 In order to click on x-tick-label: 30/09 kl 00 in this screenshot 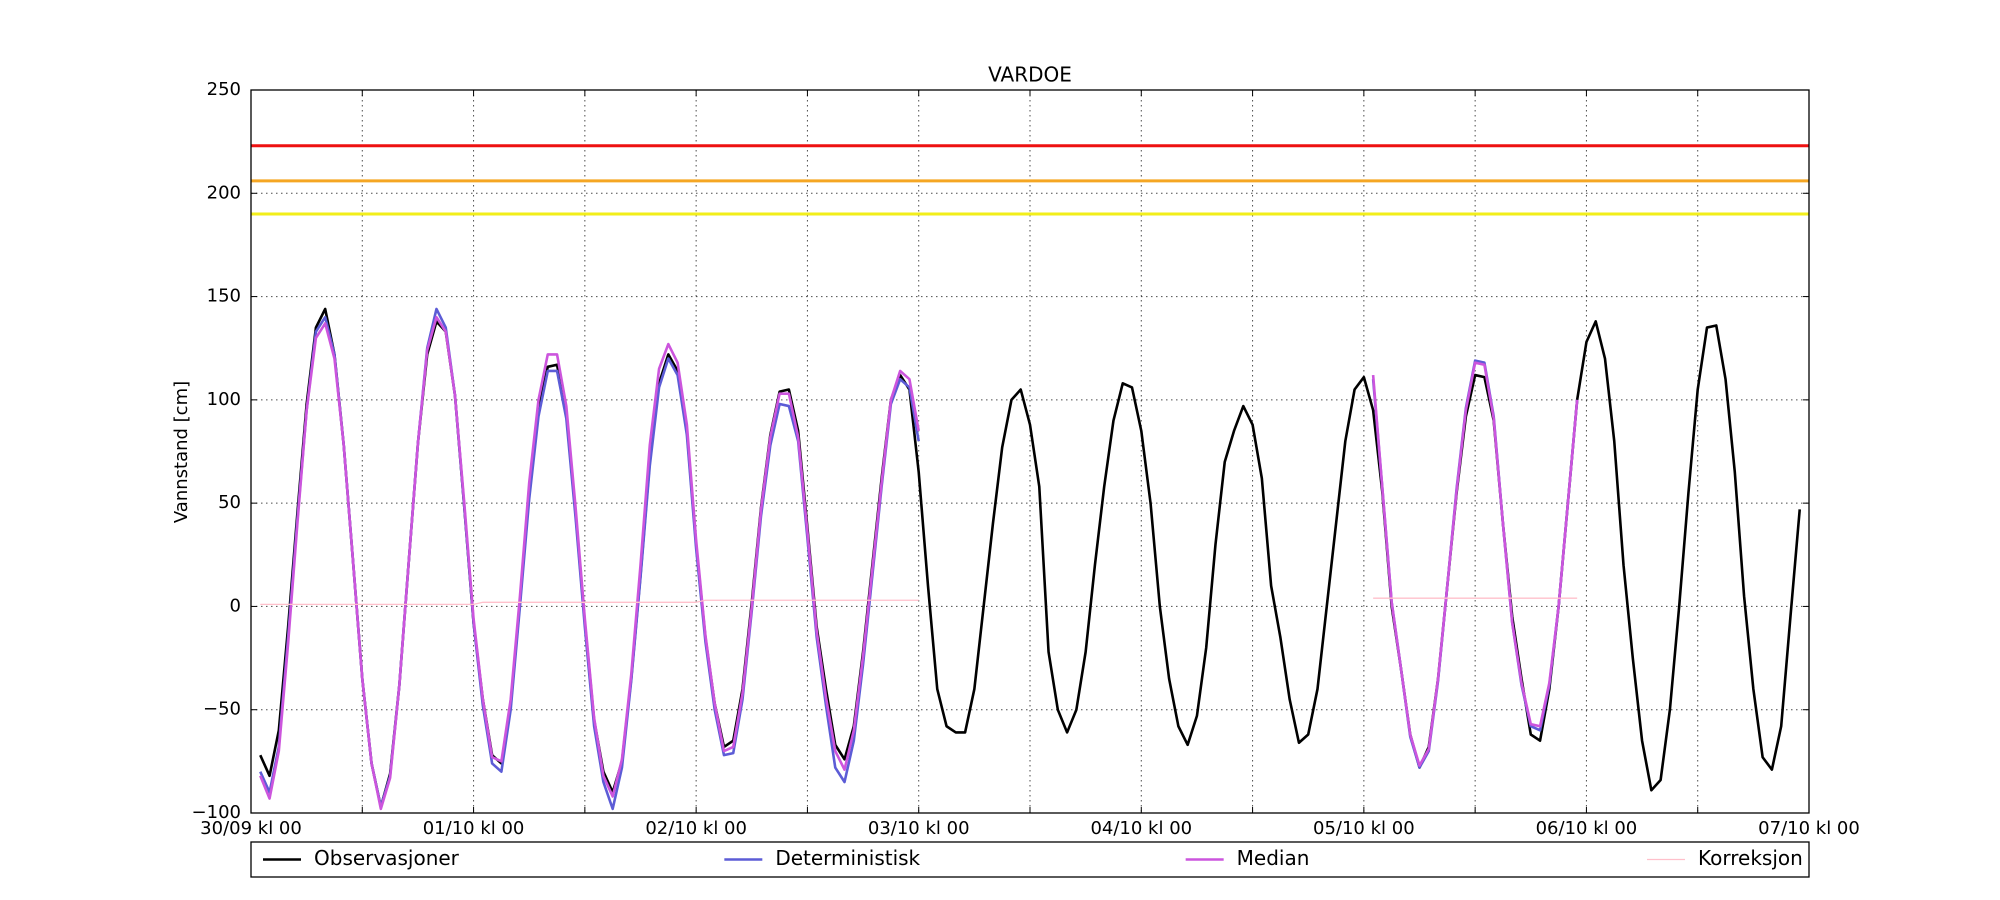, I will do `click(251, 828)`.